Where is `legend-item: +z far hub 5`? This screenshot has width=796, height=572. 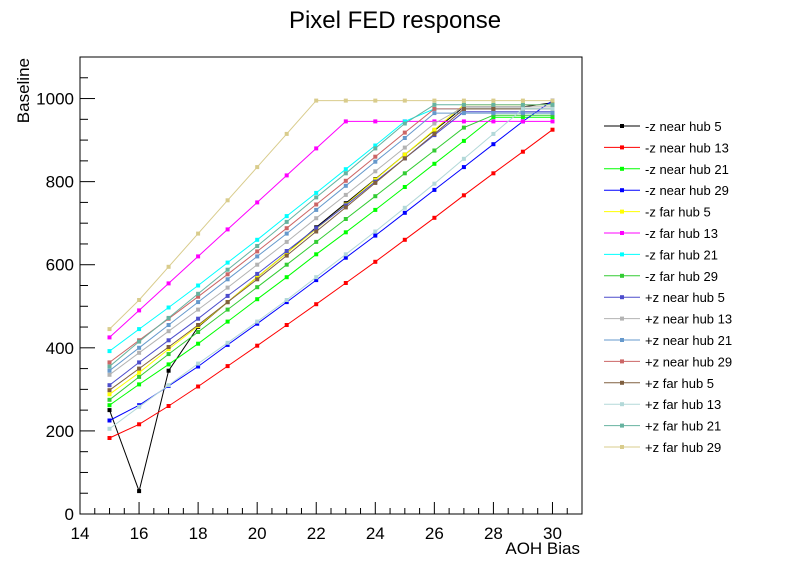 legend-item: +z far hub 5 is located at coordinates (659, 383).